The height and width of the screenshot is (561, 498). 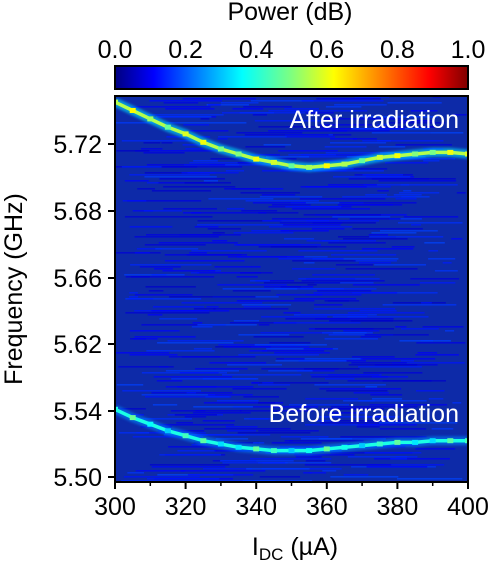 I want to click on y-axis-ticks: 5.50 5.54 5.62 5.66 5.68 5.72, so click(x=84, y=311).